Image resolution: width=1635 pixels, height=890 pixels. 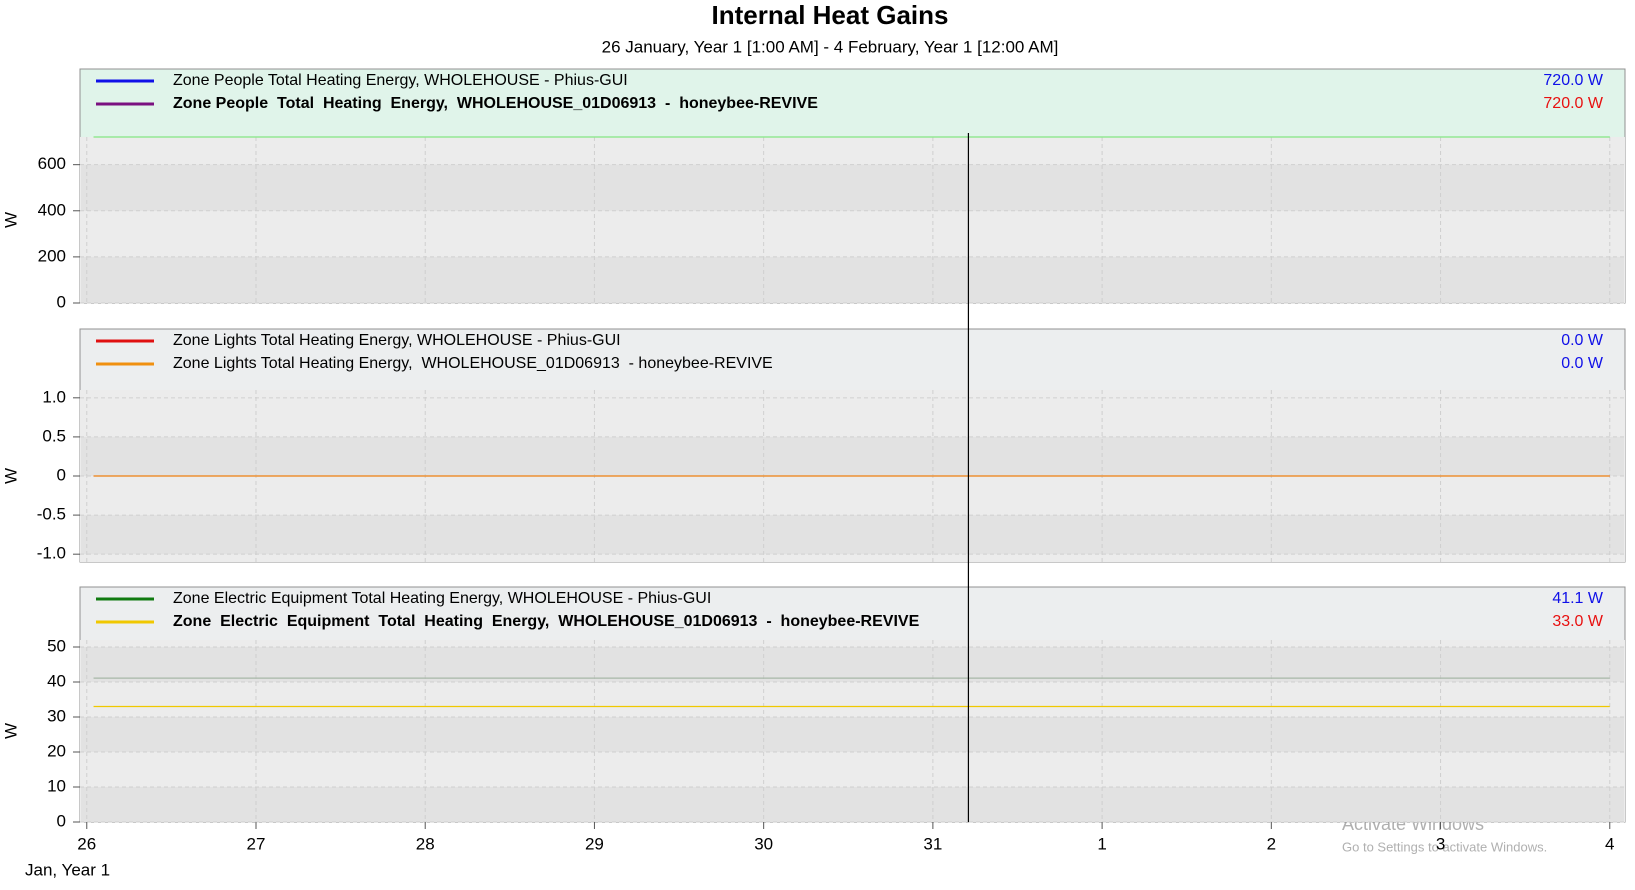 What do you see at coordinates (763, 843) in the screenshot?
I see `x-tick-label: 30` at bounding box center [763, 843].